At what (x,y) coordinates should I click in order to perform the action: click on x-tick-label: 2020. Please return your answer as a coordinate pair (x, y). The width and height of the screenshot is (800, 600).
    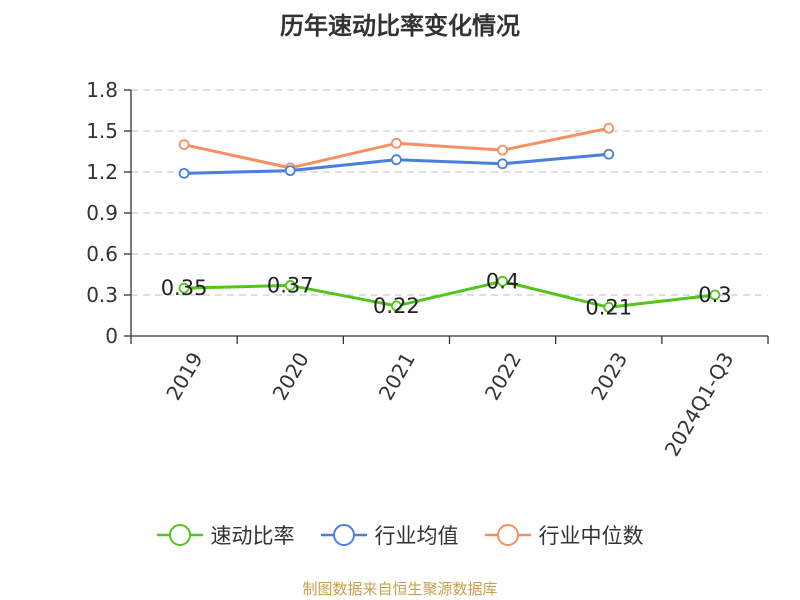
    Looking at the image, I should click on (291, 376).